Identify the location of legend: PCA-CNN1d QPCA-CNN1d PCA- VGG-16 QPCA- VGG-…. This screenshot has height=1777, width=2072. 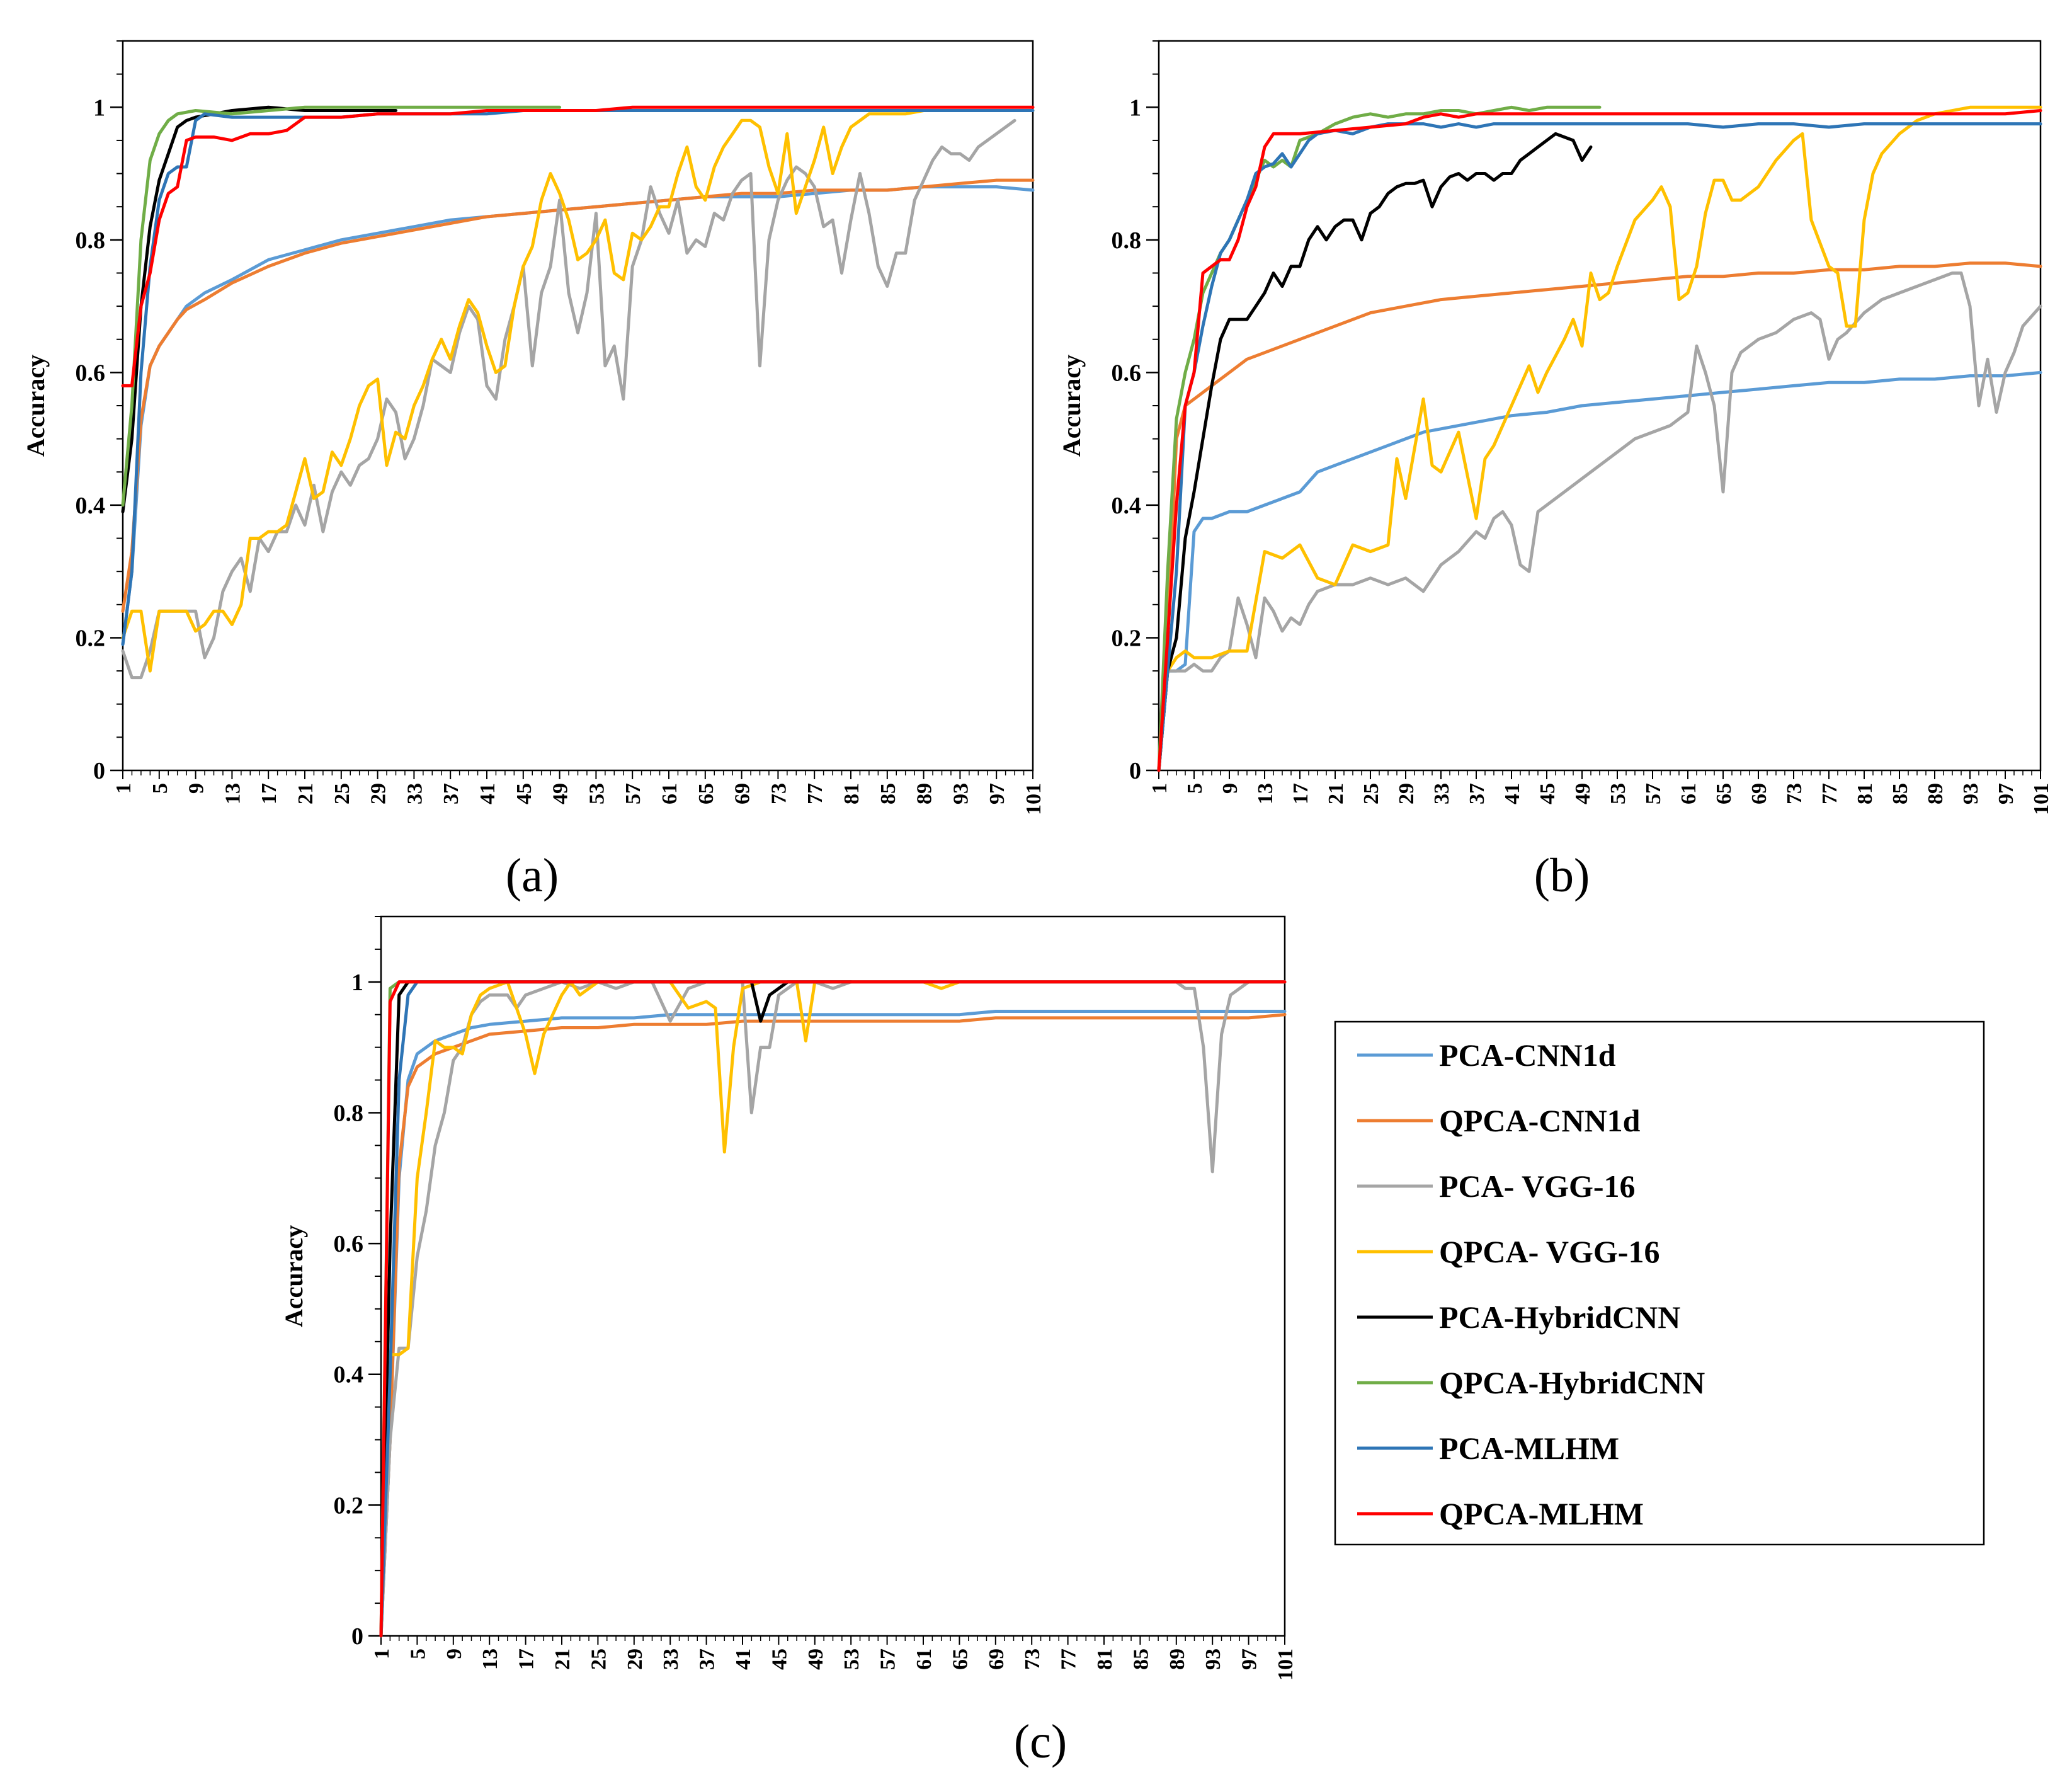
(1660, 1283).